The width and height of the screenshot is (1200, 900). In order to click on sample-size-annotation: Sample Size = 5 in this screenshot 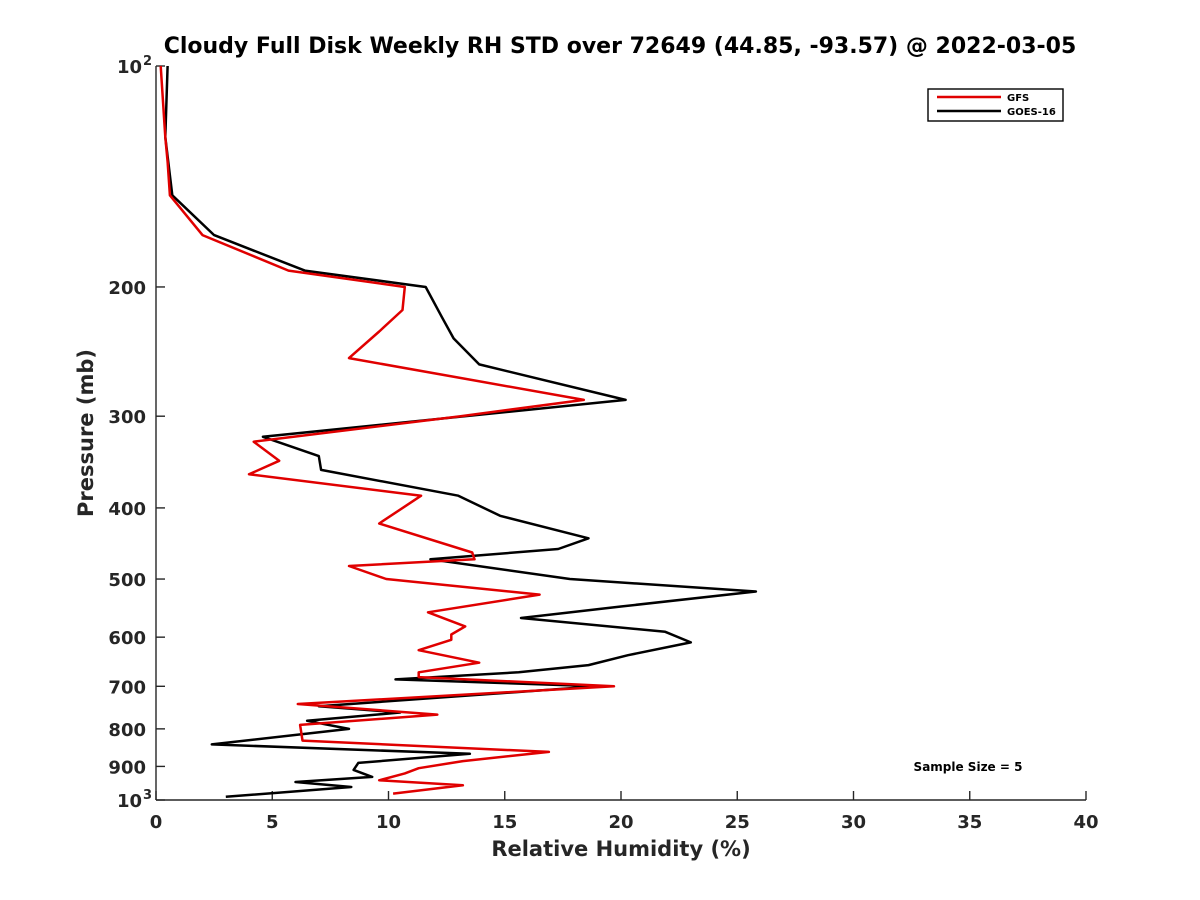, I will do `click(968, 767)`.